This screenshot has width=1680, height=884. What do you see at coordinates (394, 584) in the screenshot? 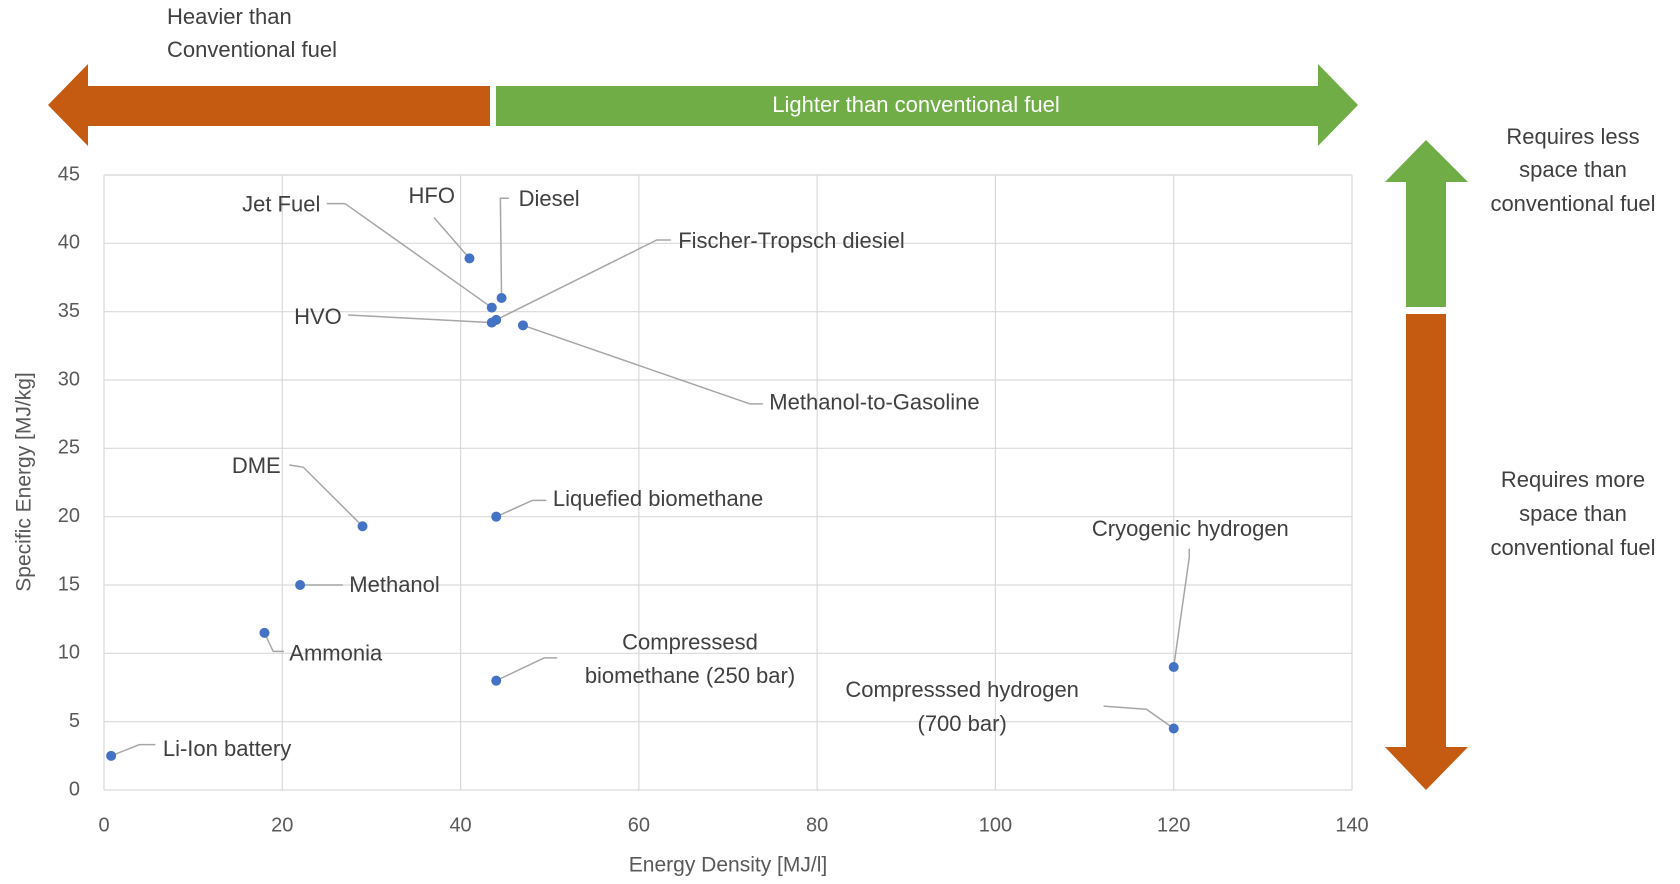
I see `point-label: Methanol` at bounding box center [394, 584].